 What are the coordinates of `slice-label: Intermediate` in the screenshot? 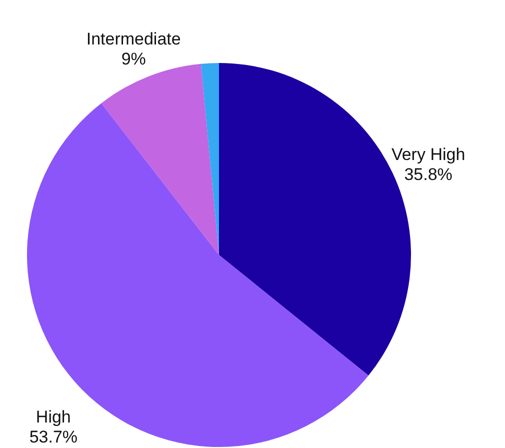 It's located at (133, 38).